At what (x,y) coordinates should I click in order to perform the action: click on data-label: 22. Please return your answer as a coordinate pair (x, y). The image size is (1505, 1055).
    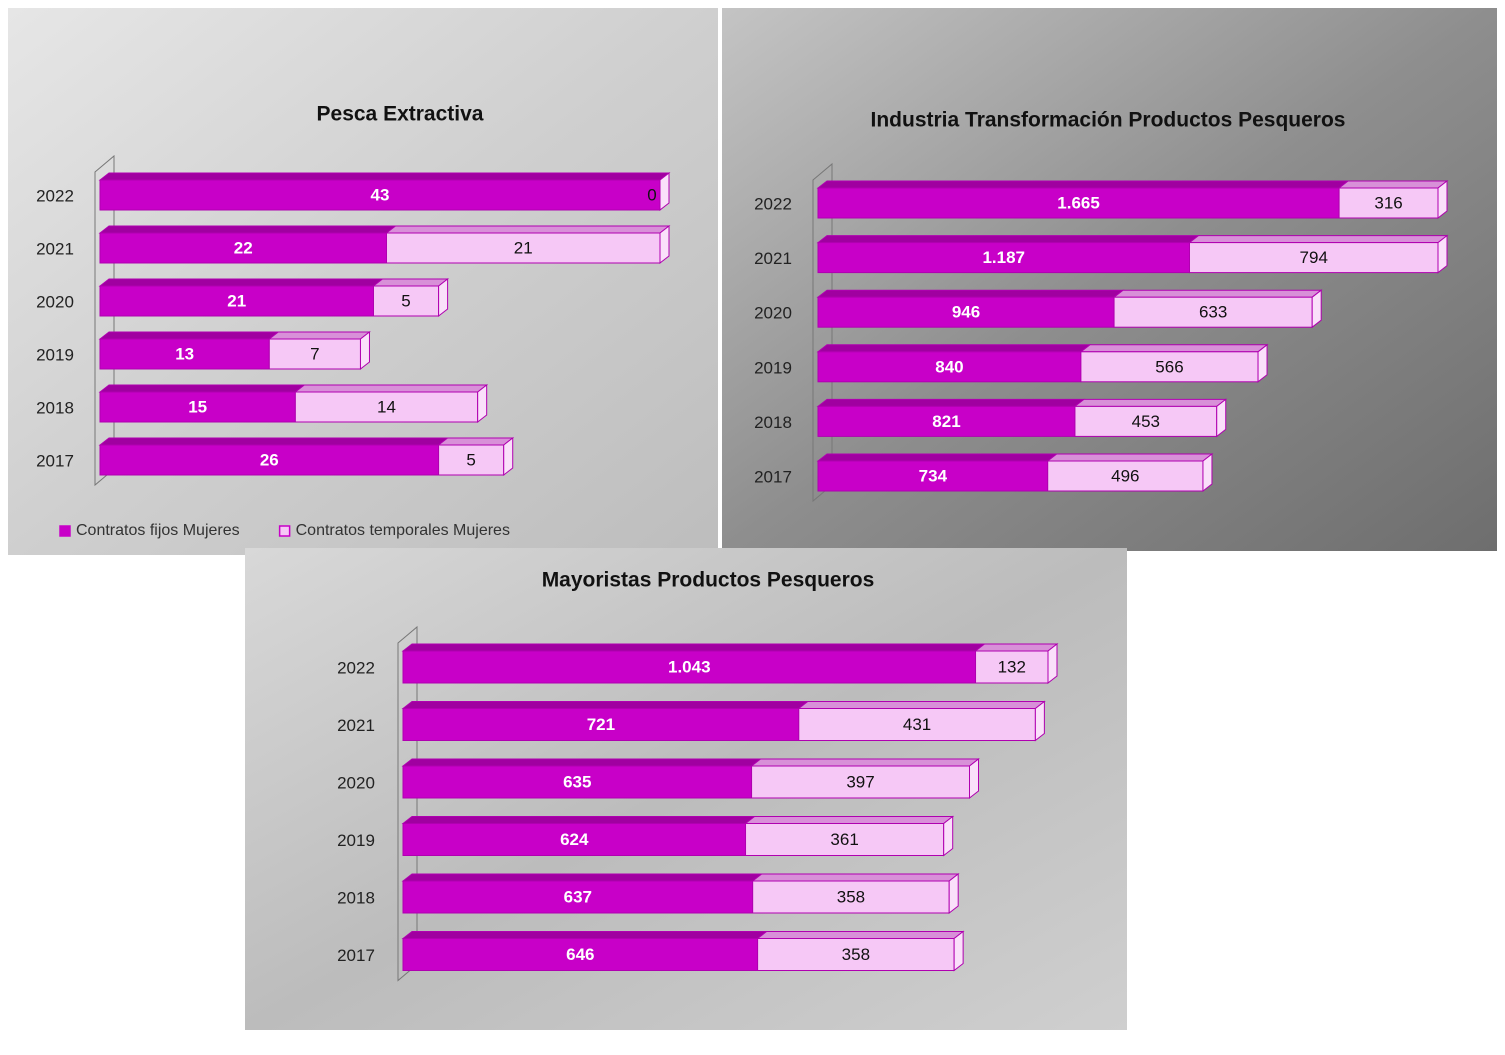
    Looking at the image, I should click on (243, 247).